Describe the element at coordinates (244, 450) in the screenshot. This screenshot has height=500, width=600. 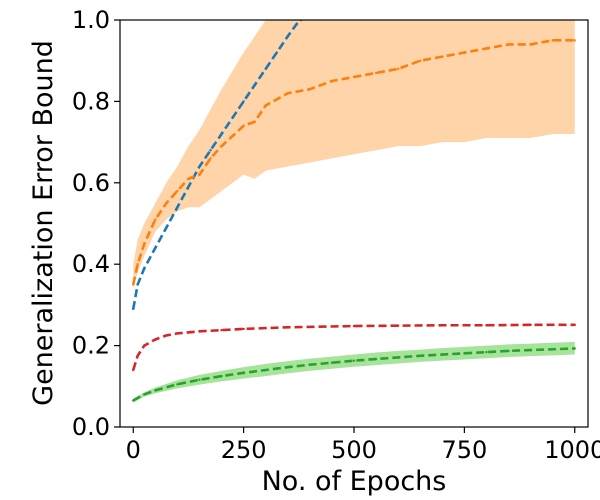
I see `x-tick-label: 250` at that location.